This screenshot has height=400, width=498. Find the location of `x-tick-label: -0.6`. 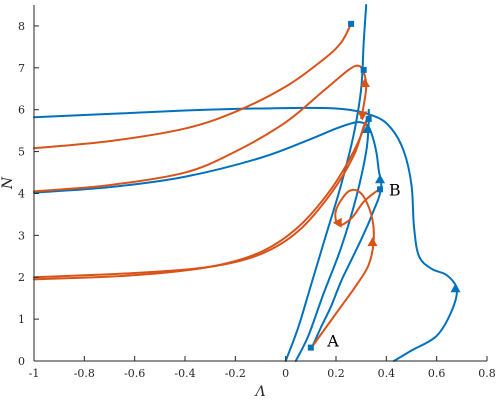

x-tick-label: -0.6 is located at coordinates (134, 373).